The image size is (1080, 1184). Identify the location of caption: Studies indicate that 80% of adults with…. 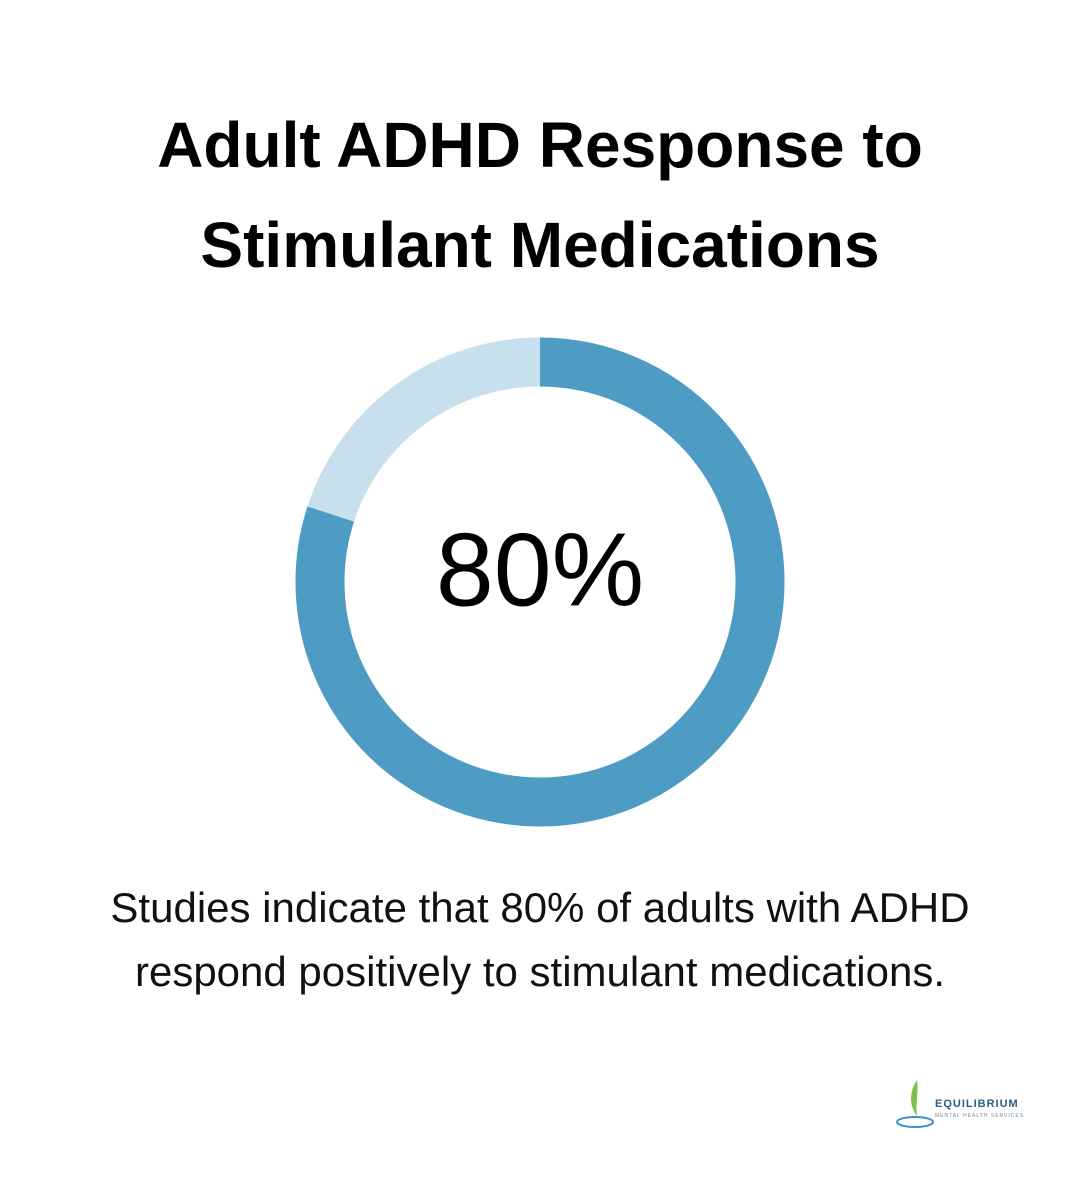
(540, 940).